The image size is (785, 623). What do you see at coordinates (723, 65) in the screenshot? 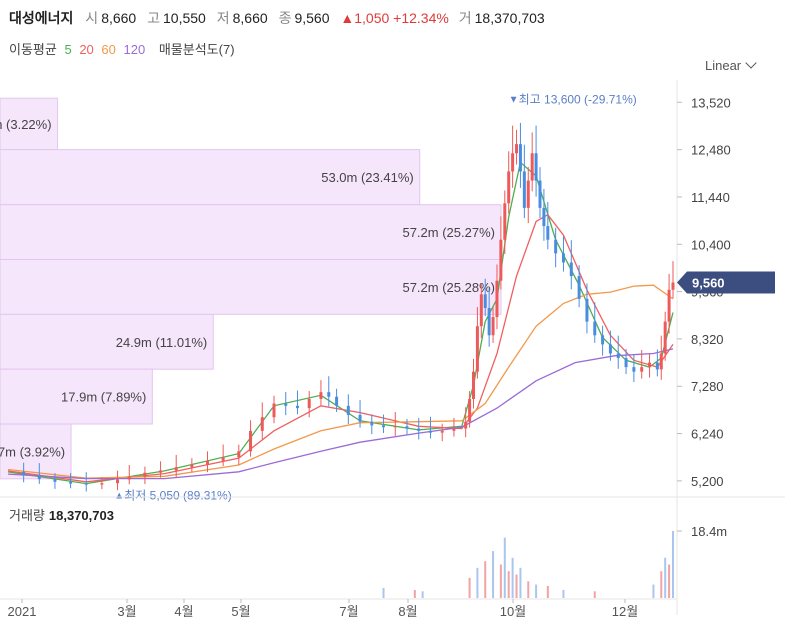
I see `scale-selector-label: Linear` at bounding box center [723, 65].